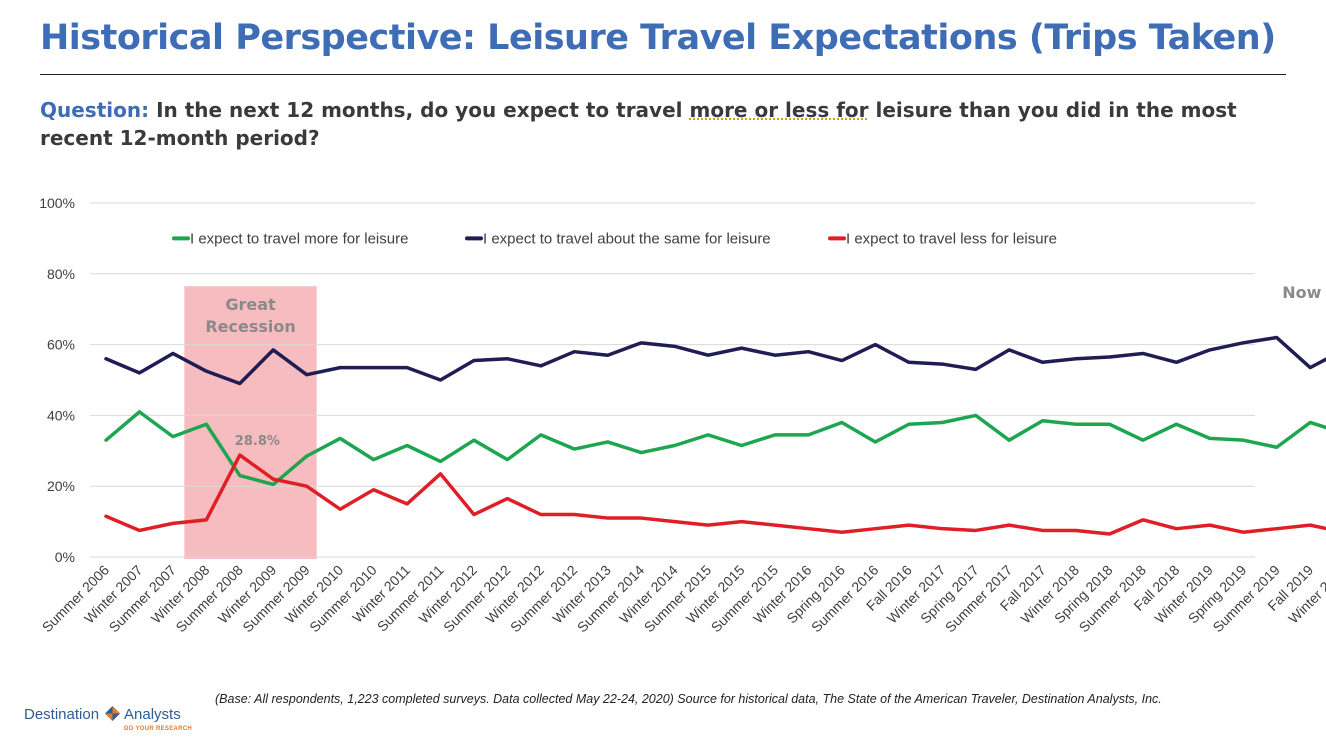 The height and width of the screenshot is (742, 1326). What do you see at coordinates (95, 110) in the screenshot?
I see `question-label: Question:` at bounding box center [95, 110].